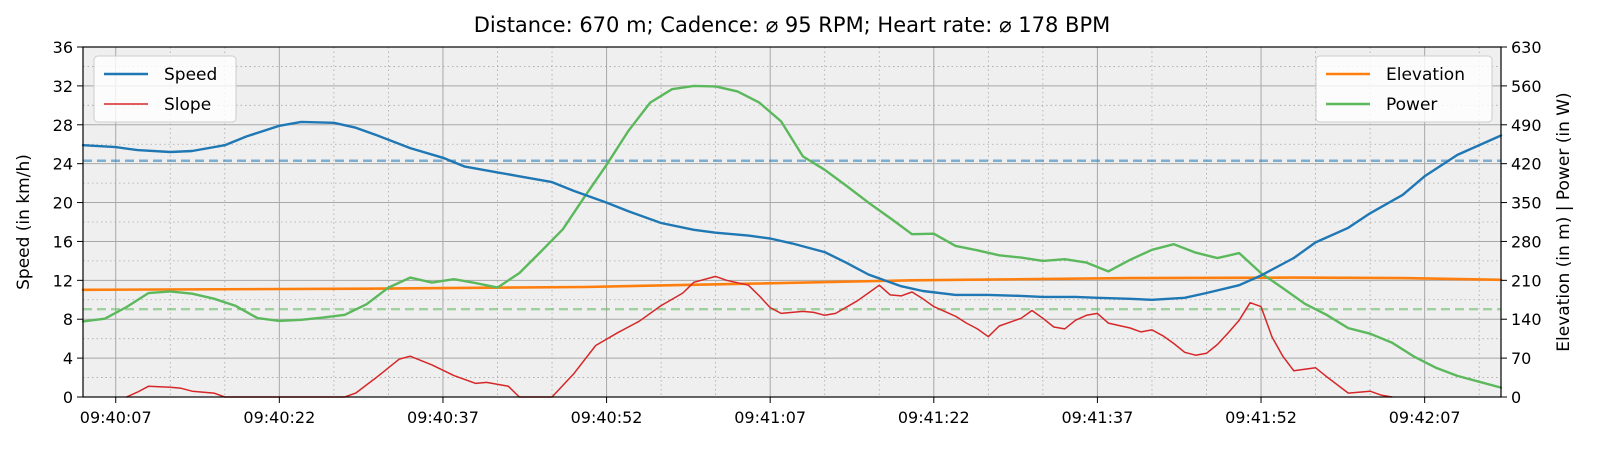 This screenshot has width=1600, height=452. What do you see at coordinates (68, 222) in the screenshot?
I see `left-axis: 0 4 8 12 16 20 24 28 32 36` at bounding box center [68, 222].